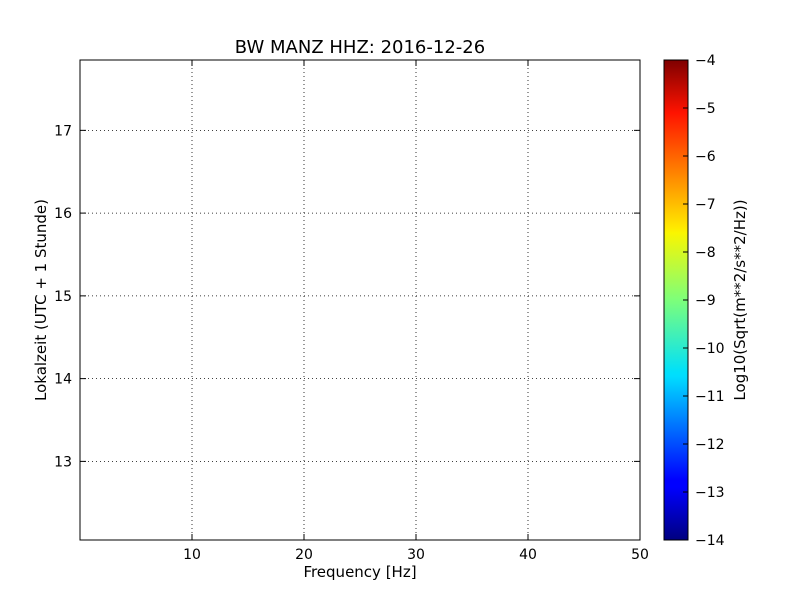 This screenshot has height=600, width=800. I want to click on y-tick-label: 17, so click(63, 131).